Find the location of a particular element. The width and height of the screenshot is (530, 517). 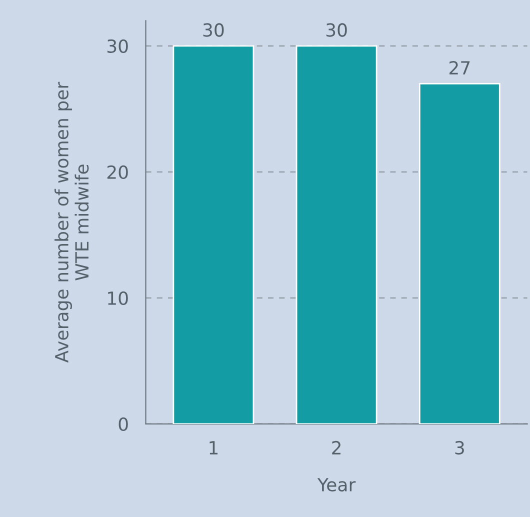

y-tick-label: 20 is located at coordinates (117, 172).